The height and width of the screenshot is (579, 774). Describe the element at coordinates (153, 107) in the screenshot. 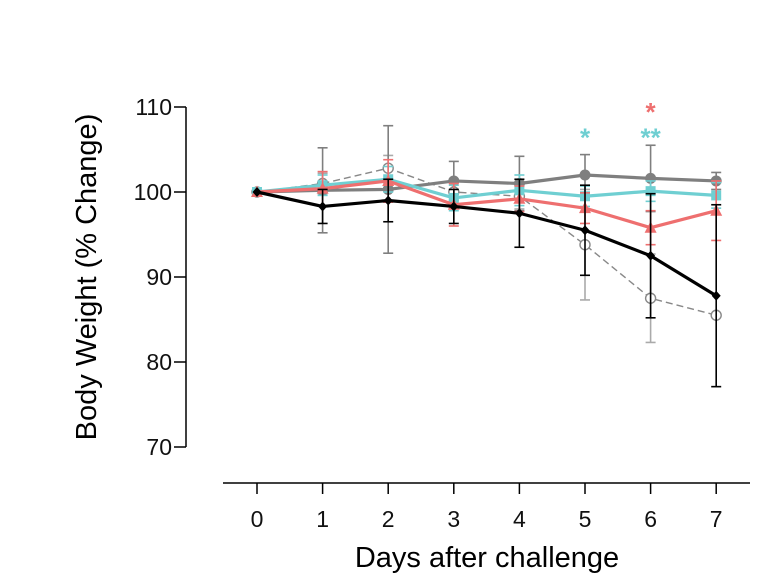

I see `y-tick-label: 110` at that location.